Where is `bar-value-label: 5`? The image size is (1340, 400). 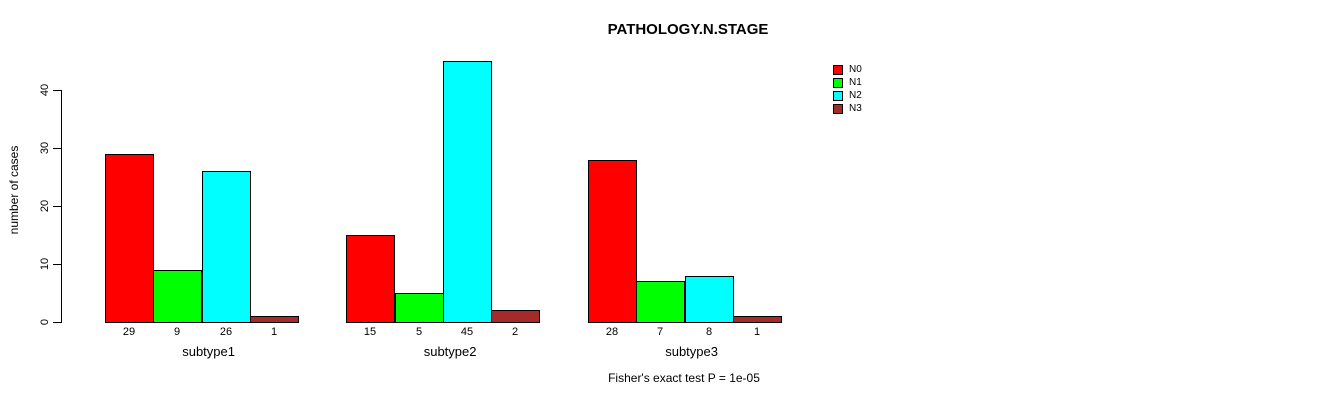
bar-value-label: 5 is located at coordinates (419, 332).